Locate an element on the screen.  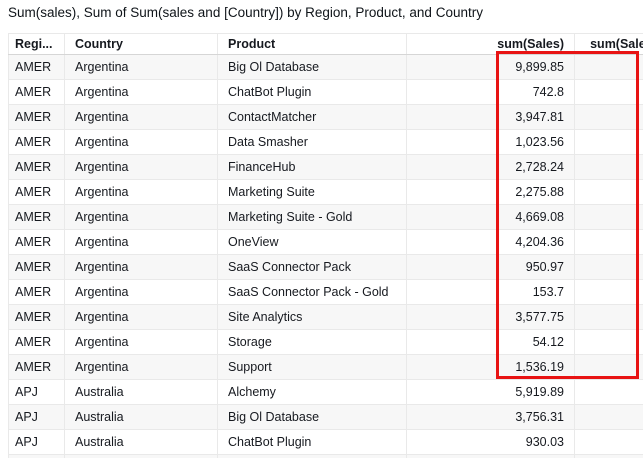
column-header-sum-sales: sum(Sales) is located at coordinates (490, 44).